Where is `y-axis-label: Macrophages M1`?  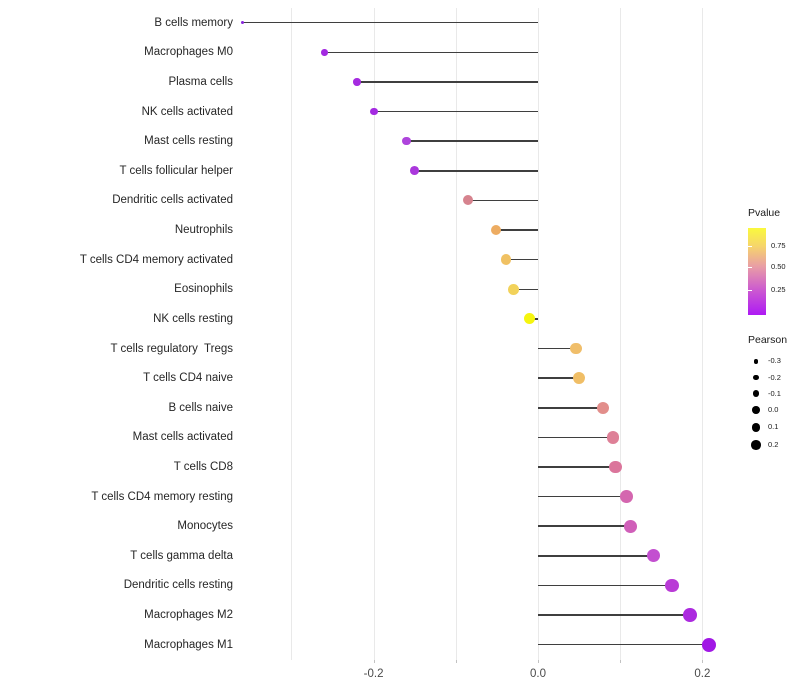 y-axis-label: Macrophages M1 is located at coordinates (188, 644).